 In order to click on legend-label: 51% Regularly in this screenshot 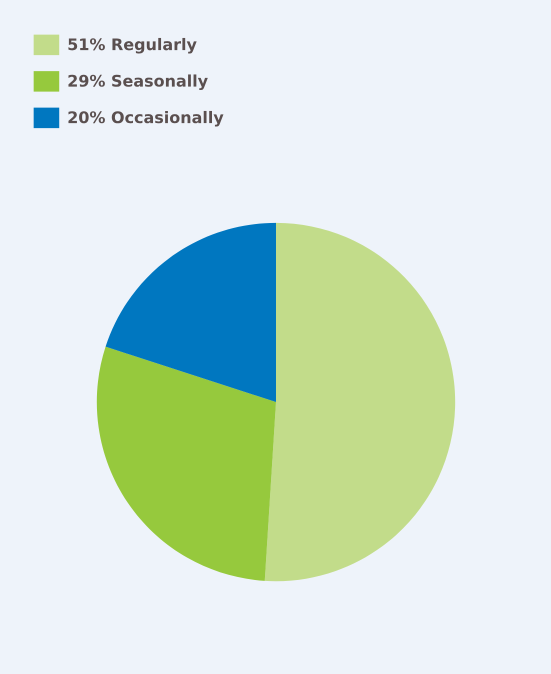, I will do `click(132, 46)`.